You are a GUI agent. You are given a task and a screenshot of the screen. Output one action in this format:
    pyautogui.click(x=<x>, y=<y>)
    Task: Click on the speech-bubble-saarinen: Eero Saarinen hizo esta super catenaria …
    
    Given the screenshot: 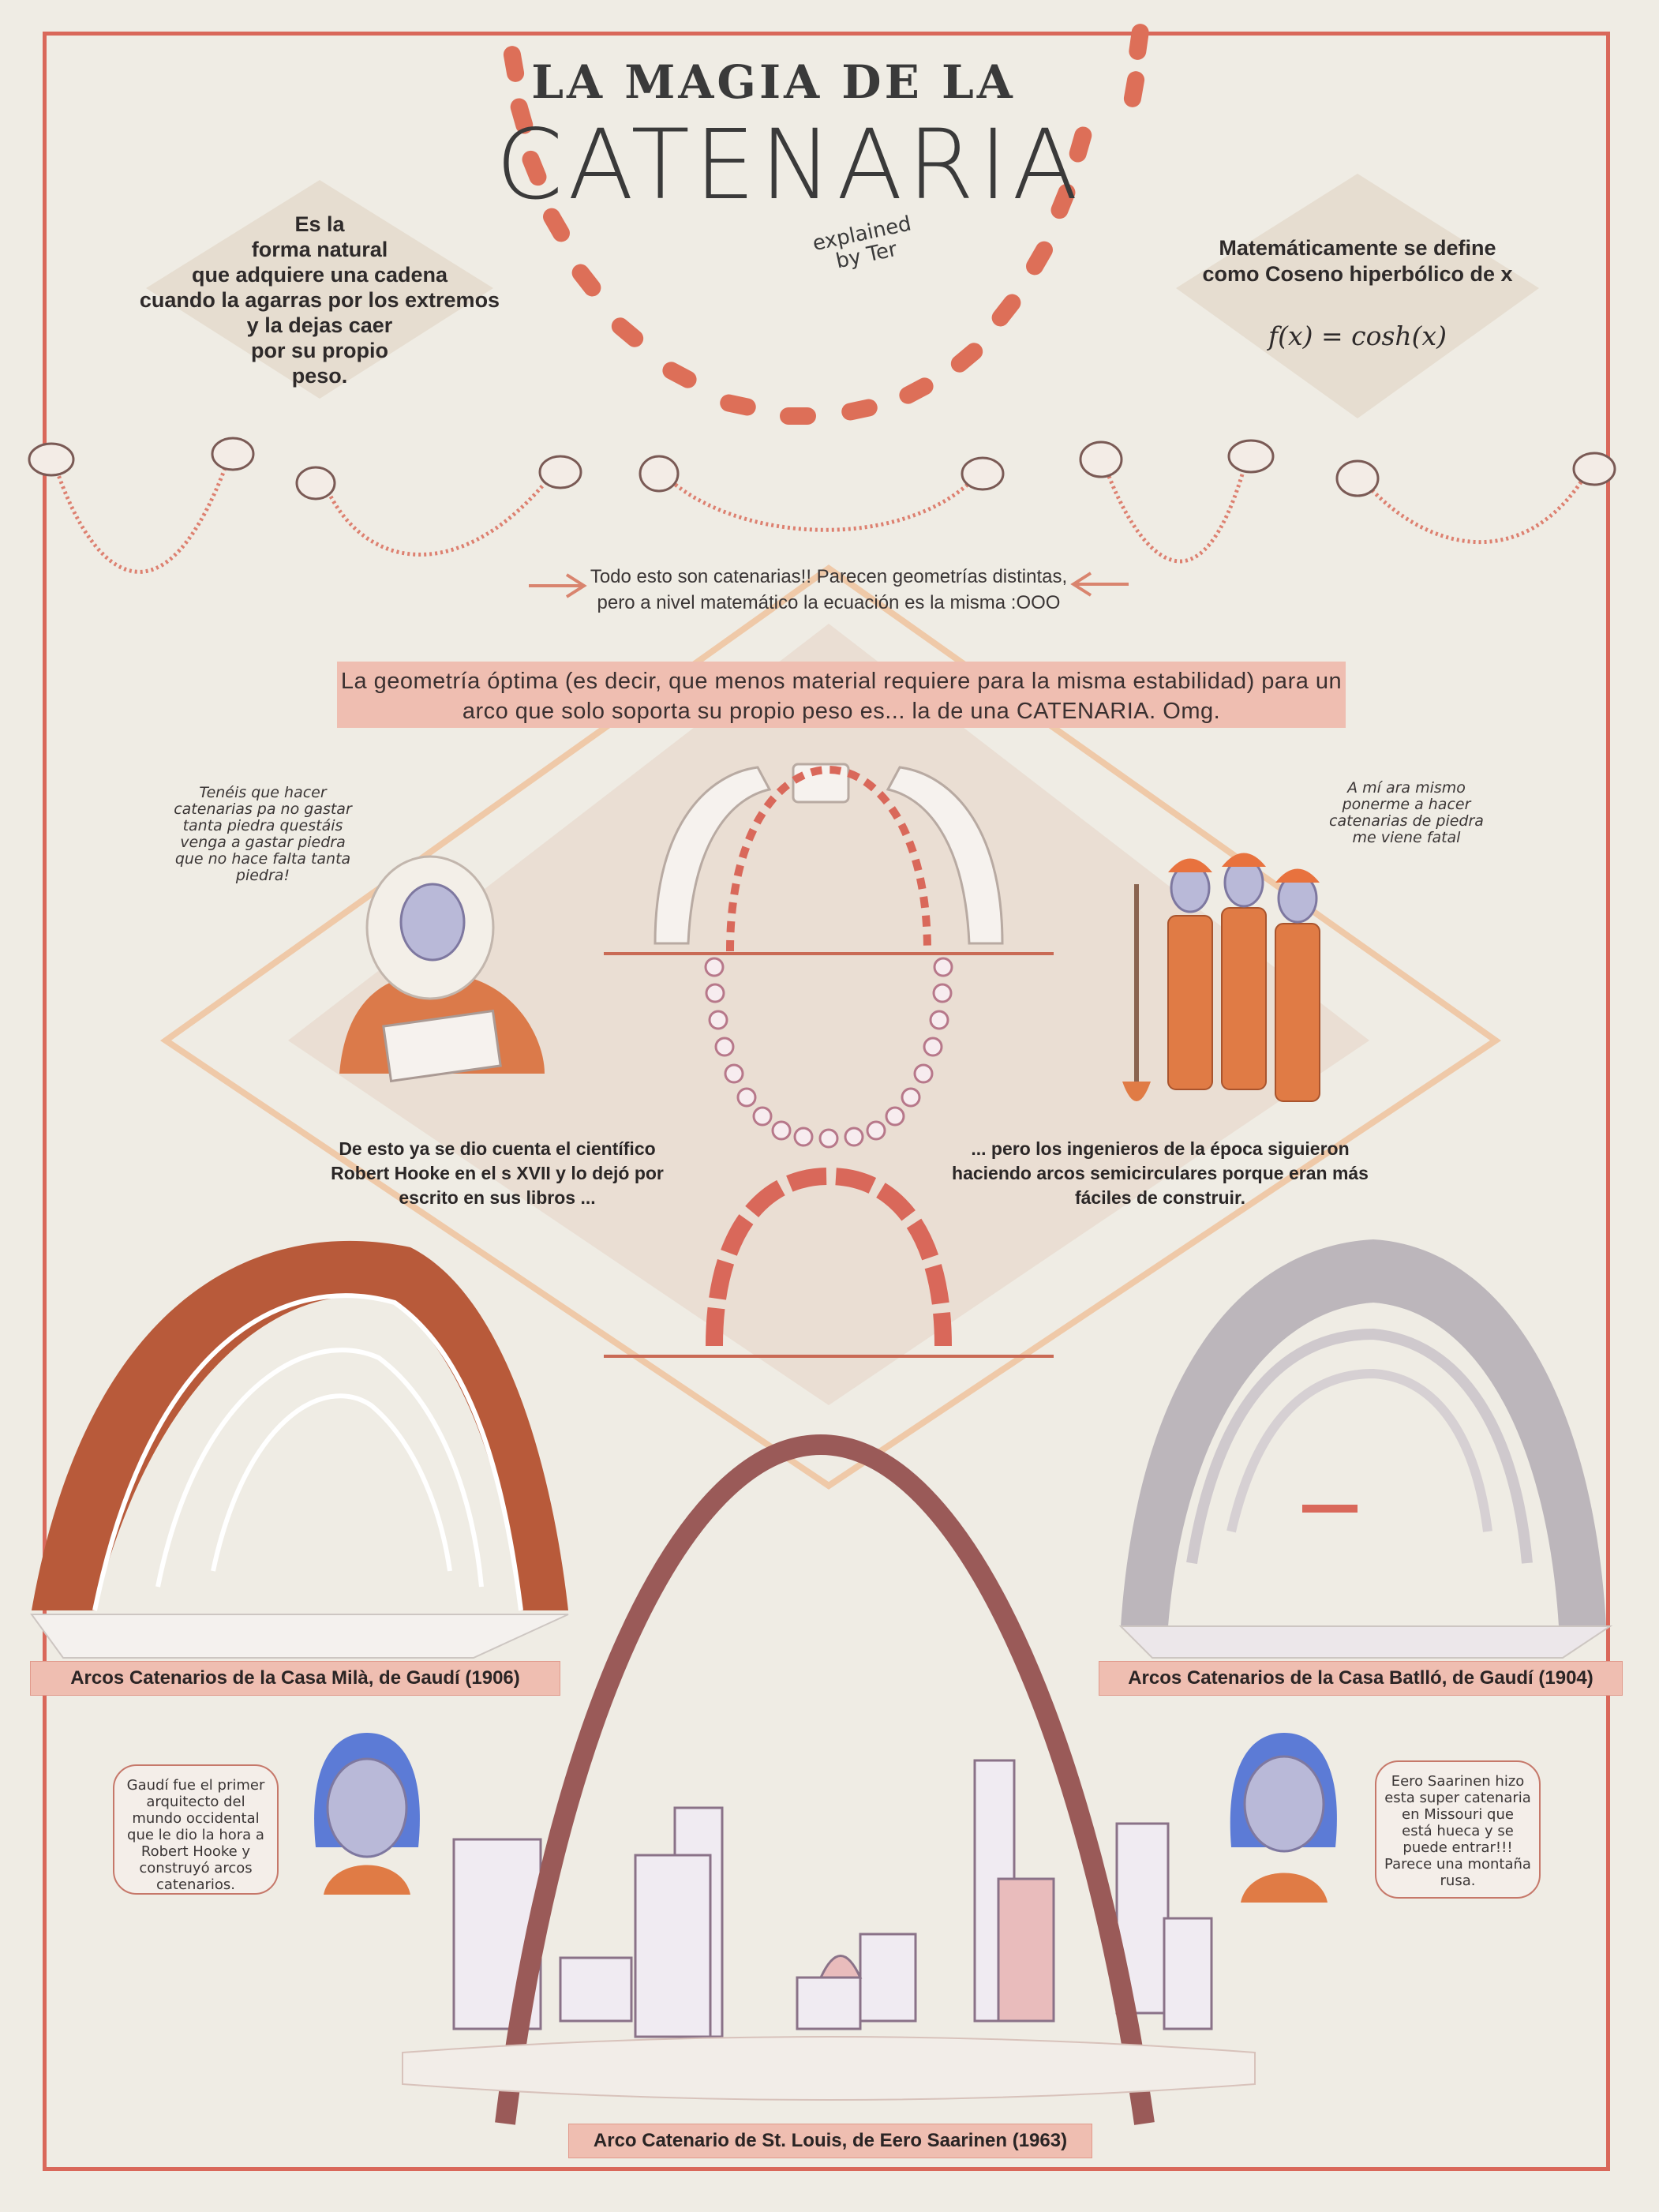 What is the action you would take?
    pyautogui.click(x=1458, y=1830)
    